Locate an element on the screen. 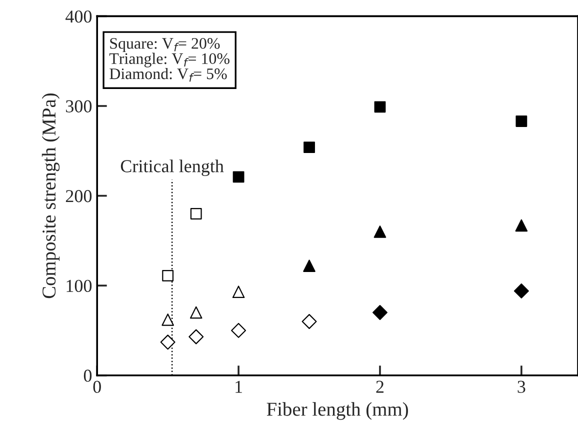  ref-line-label: Critical length is located at coordinates (172, 168).